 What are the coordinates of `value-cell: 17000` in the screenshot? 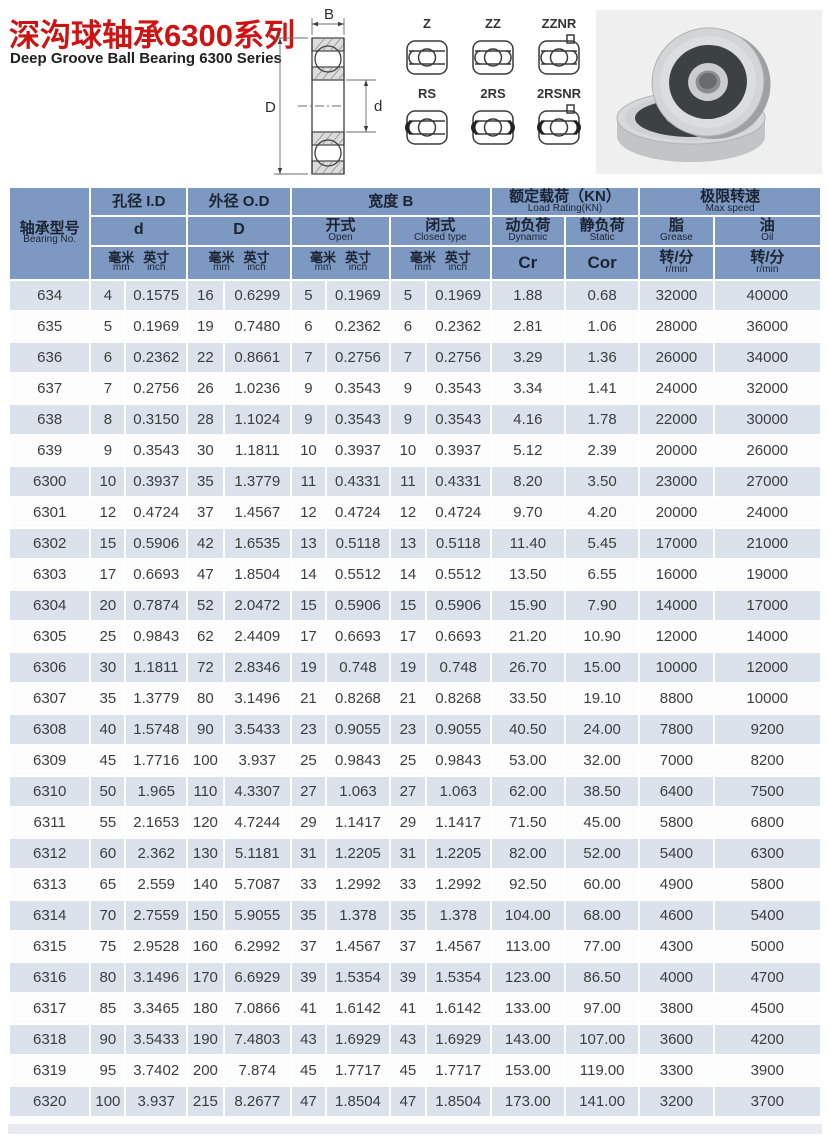 It's located at (767, 605).